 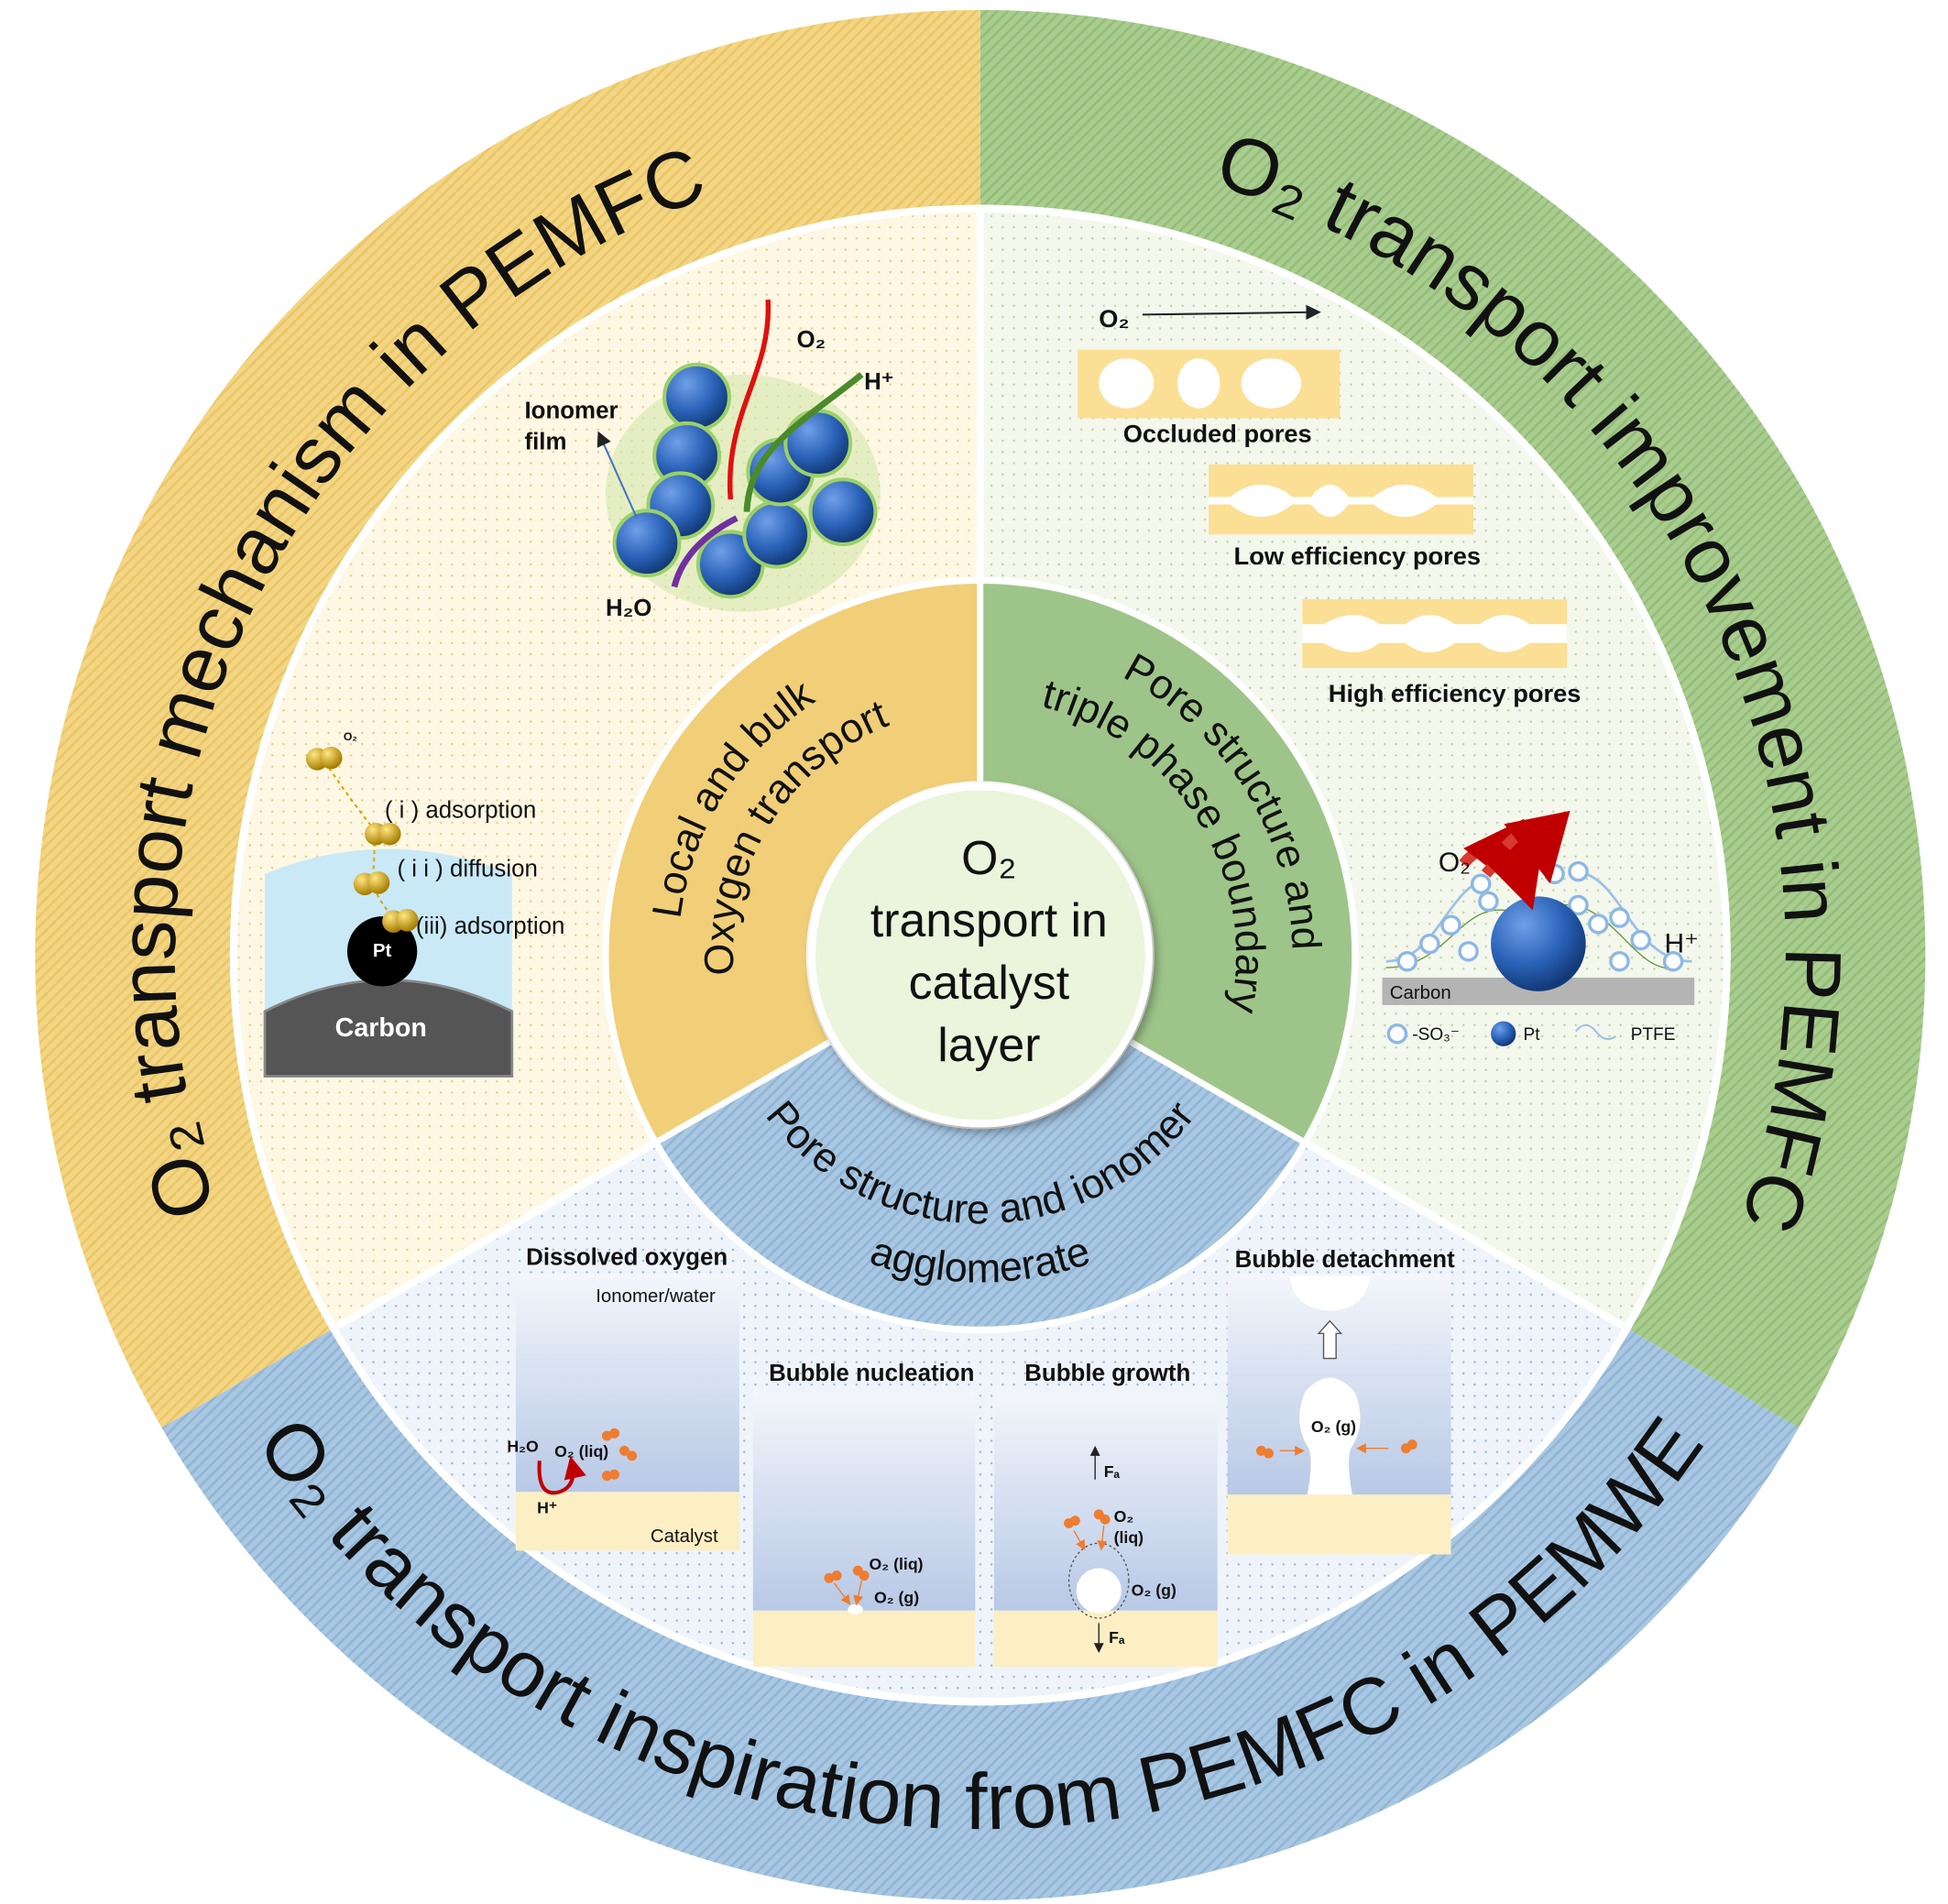 I want to click on panel-title: Bubble growth, so click(x=1107, y=1373).